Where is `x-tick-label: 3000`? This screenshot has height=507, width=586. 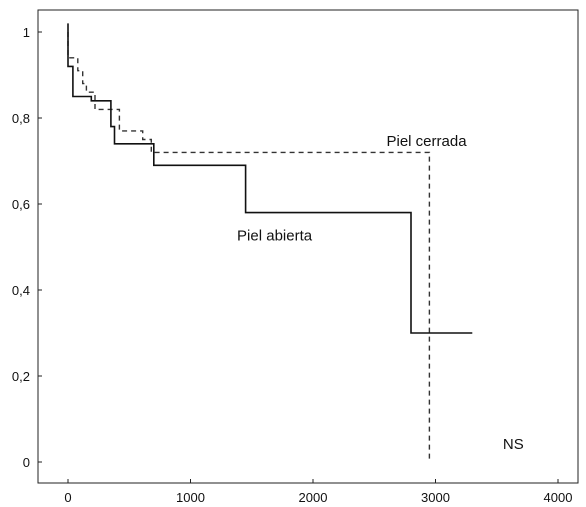
x-tick-label: 3000 is located at coordinates (435, 497).